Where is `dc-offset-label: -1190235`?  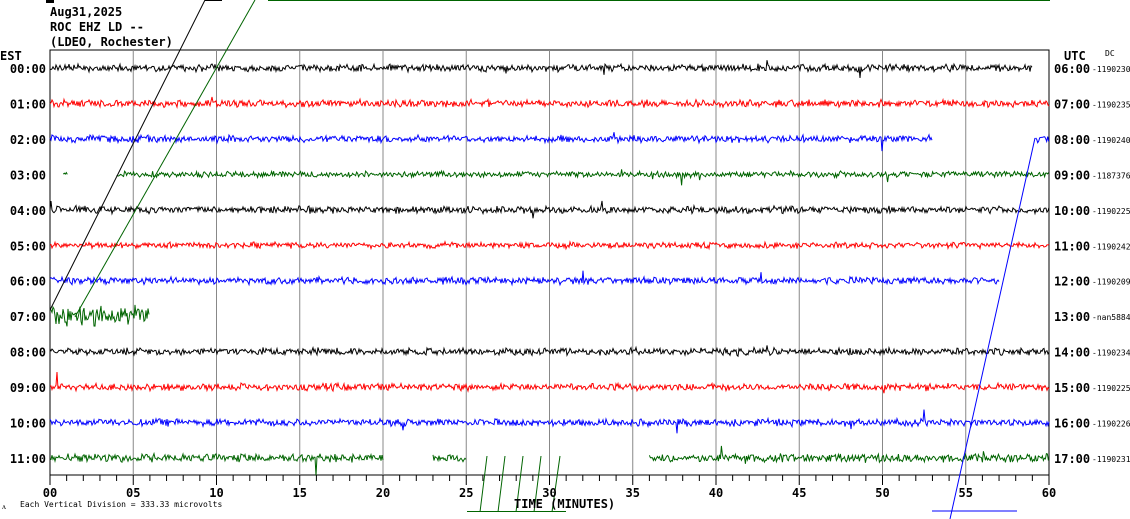 dc-offset-label: -1190235 is located at coordinates (1111, 104).